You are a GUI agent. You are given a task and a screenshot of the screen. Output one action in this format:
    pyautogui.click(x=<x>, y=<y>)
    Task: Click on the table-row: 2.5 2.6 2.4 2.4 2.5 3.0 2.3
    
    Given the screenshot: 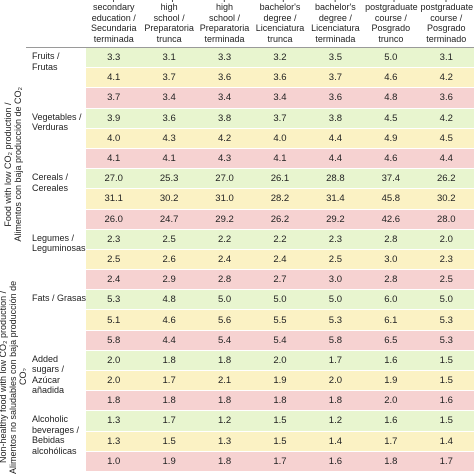 What is the action you would take?
    pyautogui.click(x=250, y=260)
    